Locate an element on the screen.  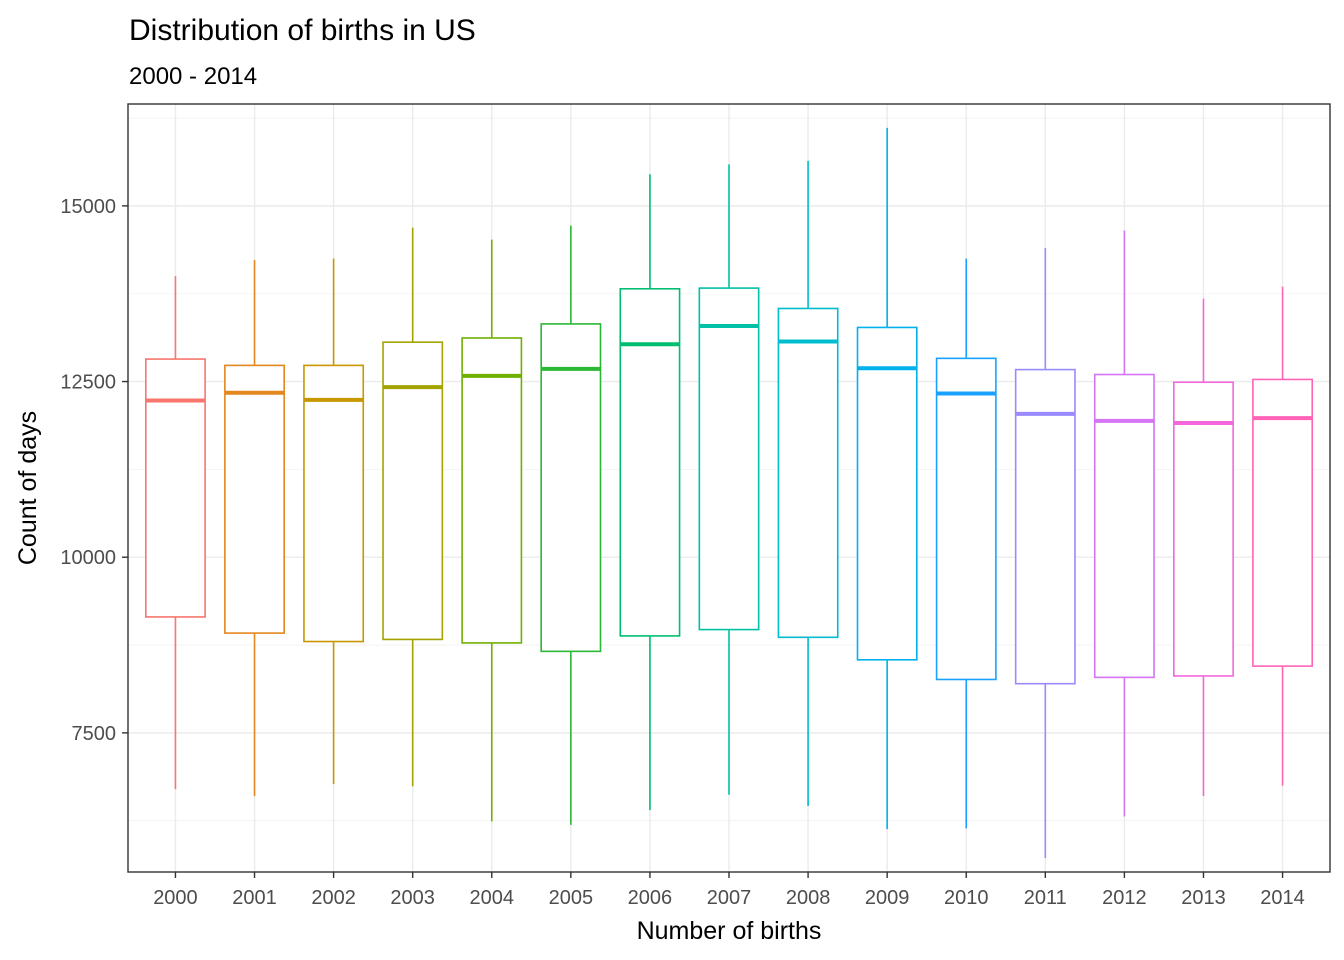
box-2014 is located at coordinates (1283, 536).